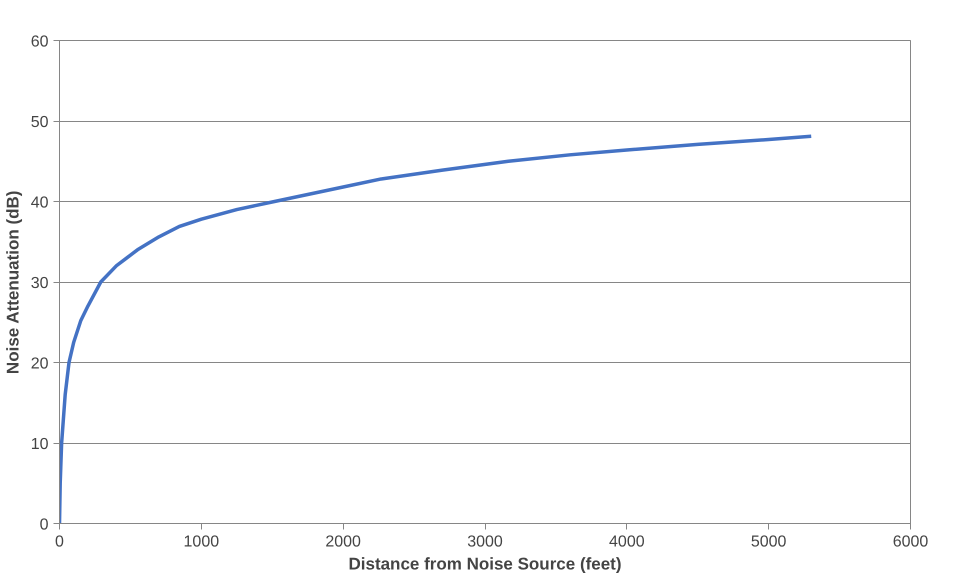  Describe the element at coordinates (202, 542) in the screenshot. I see `x-tick-label: 1000` at that location.